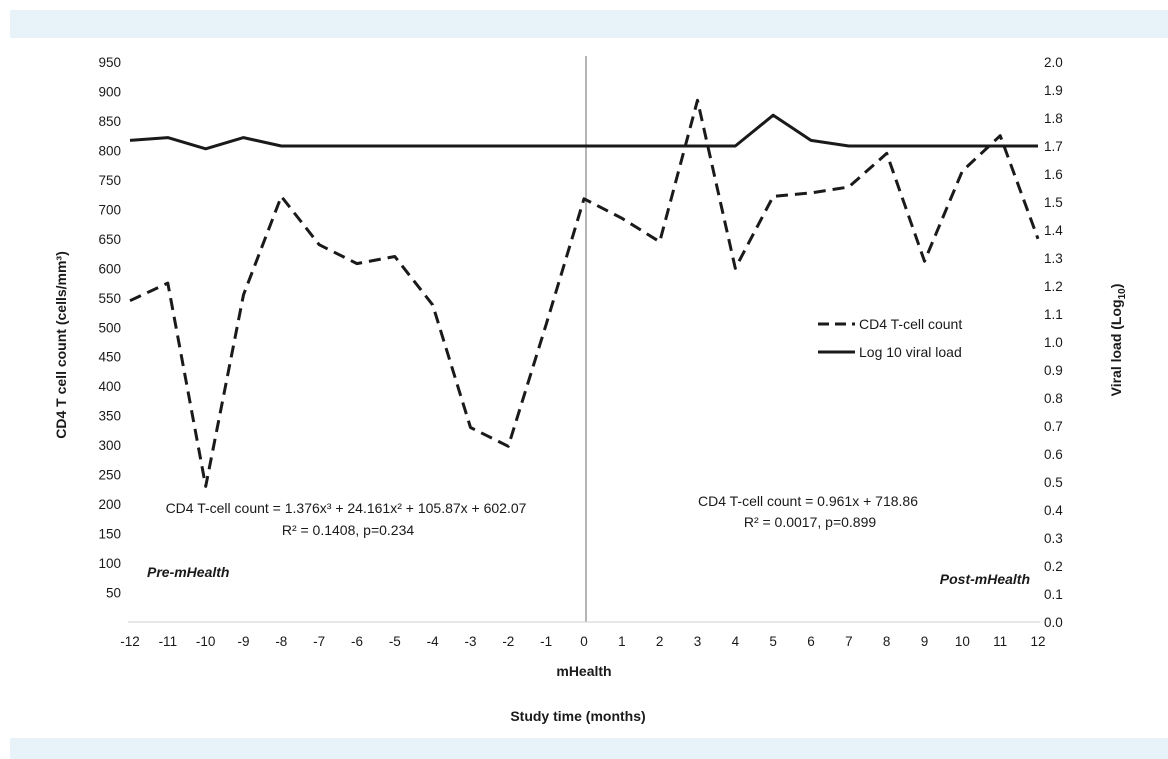 This screenshot has width=1168, height=759. What do you see at coordinates (811, 641) in the screenshot?
I see `x-tick-label: 6` at bounding box center [811, 641].